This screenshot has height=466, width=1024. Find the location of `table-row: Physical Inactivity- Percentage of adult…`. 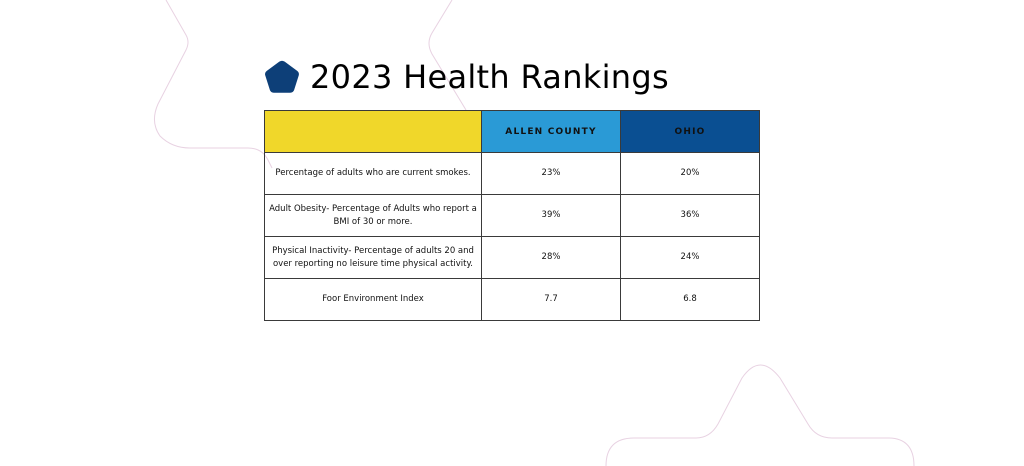

table-row: Physical Inactivity- Percentage of adult… is located at coordinates (512, 257).